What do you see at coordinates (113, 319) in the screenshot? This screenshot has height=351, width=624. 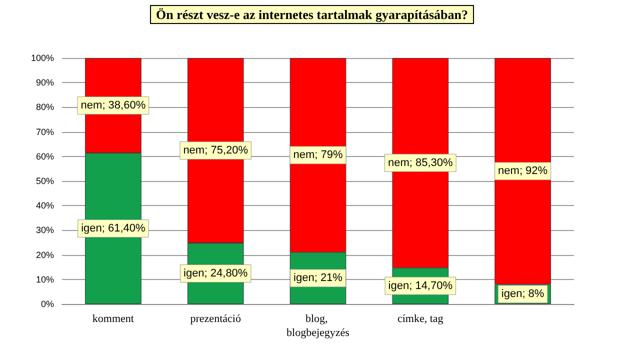 I see `x-tick-label: komment` at bounding box center [113, 319].